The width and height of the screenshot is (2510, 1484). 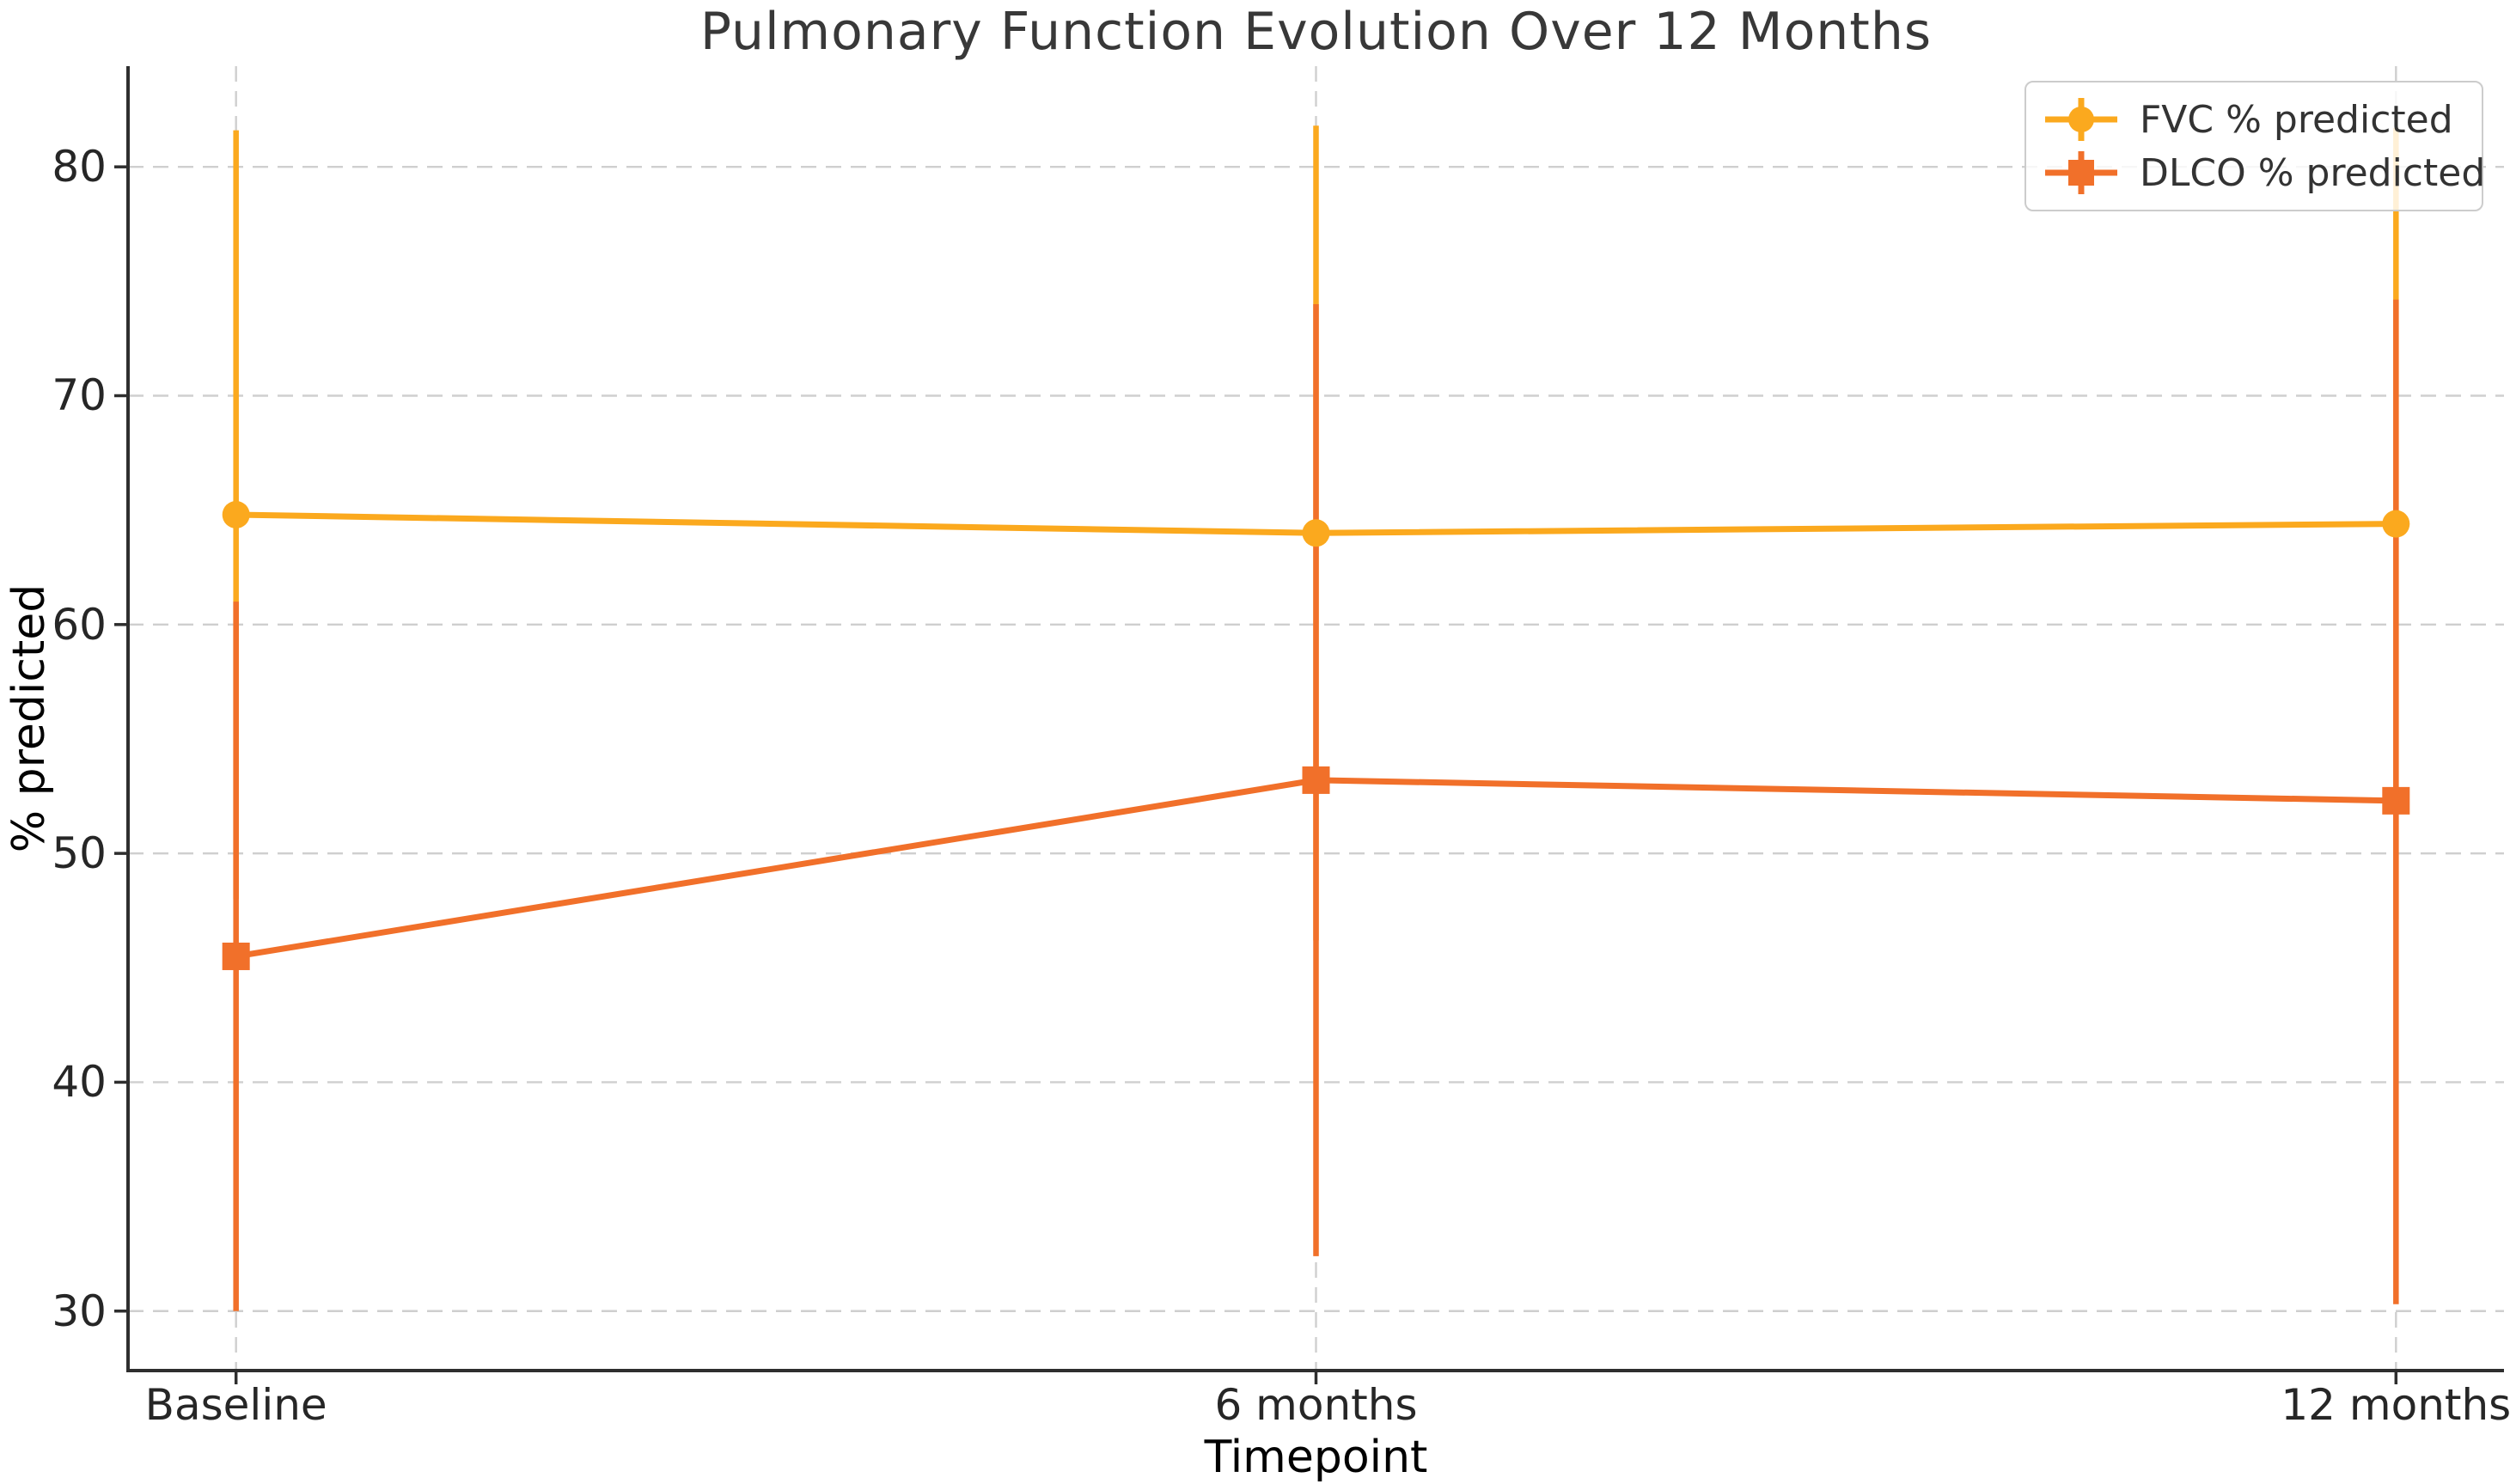 I want to click on errorbar-square-marker-icon, so click(x=2081, y=173).